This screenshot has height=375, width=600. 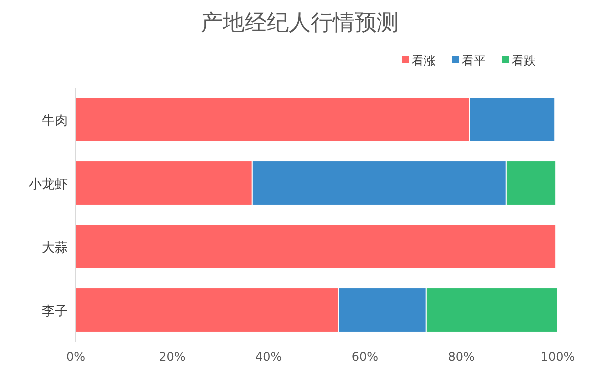 I want to click on x-tick-label: 20%, so click(x=172, y=357).